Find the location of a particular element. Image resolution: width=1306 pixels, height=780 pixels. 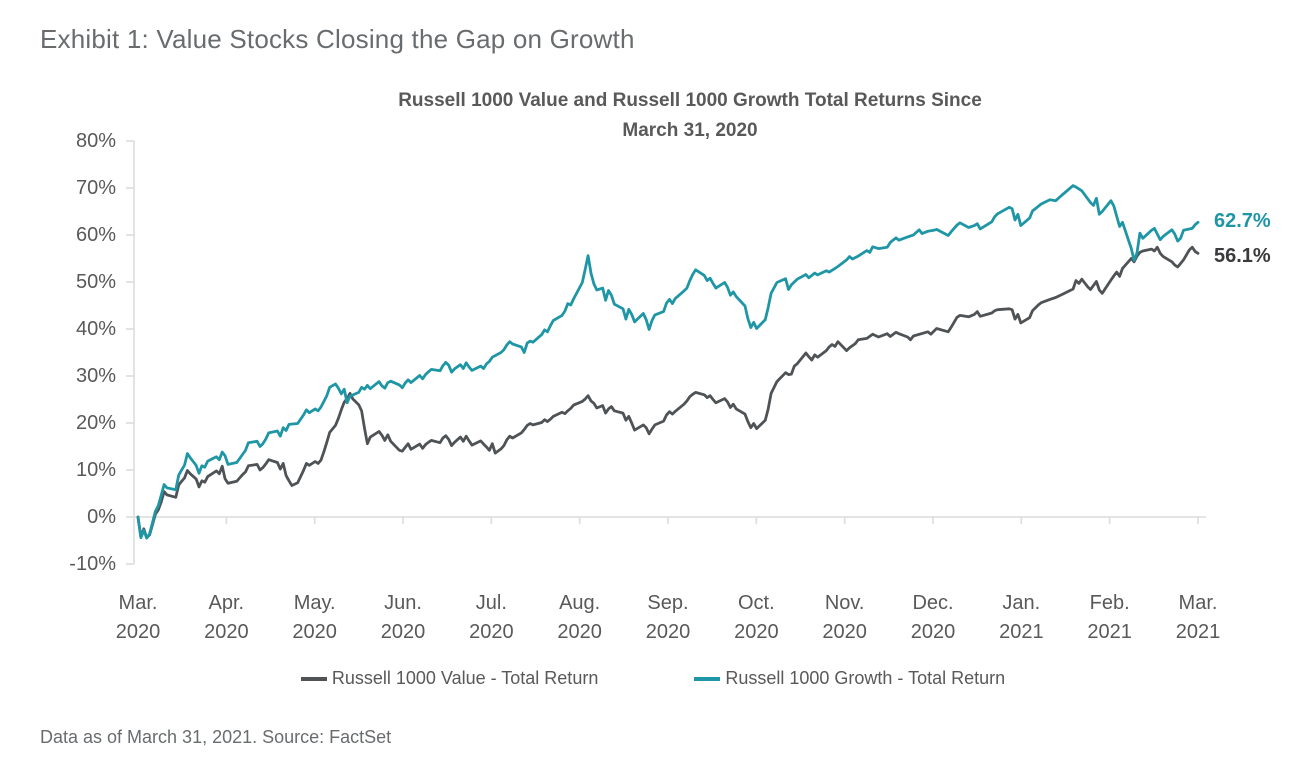

x-tick-month: Oct. is located at coordinates (756, 603).